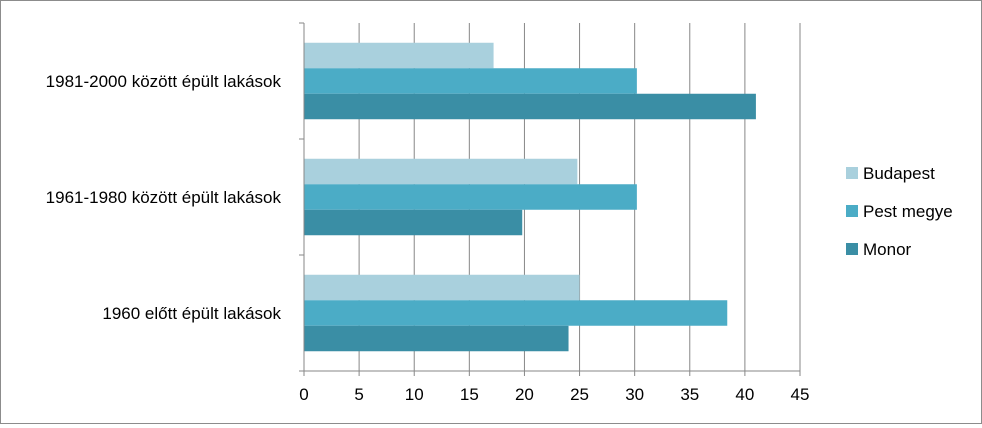  What do you see at coordinates (689, 394) in the screenshot?
I see `x-tick-label: 35` at bounding box center [689, 394].